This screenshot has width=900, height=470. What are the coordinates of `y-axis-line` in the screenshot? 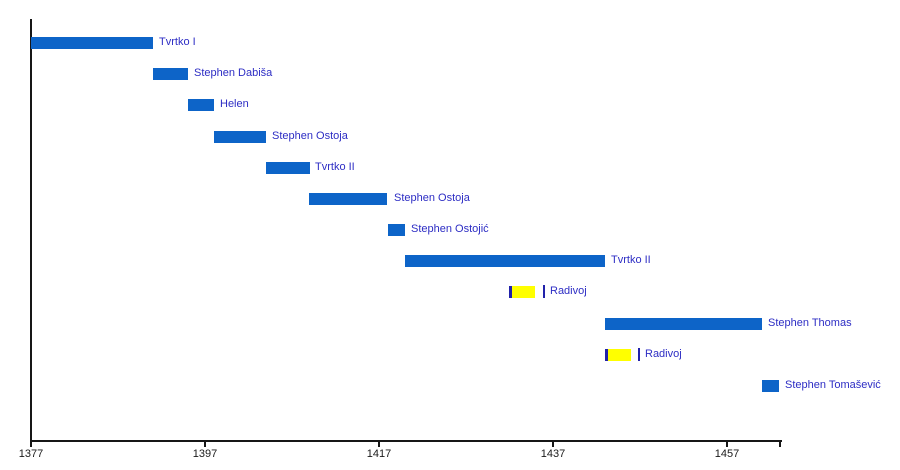 It's located at (31, 233).